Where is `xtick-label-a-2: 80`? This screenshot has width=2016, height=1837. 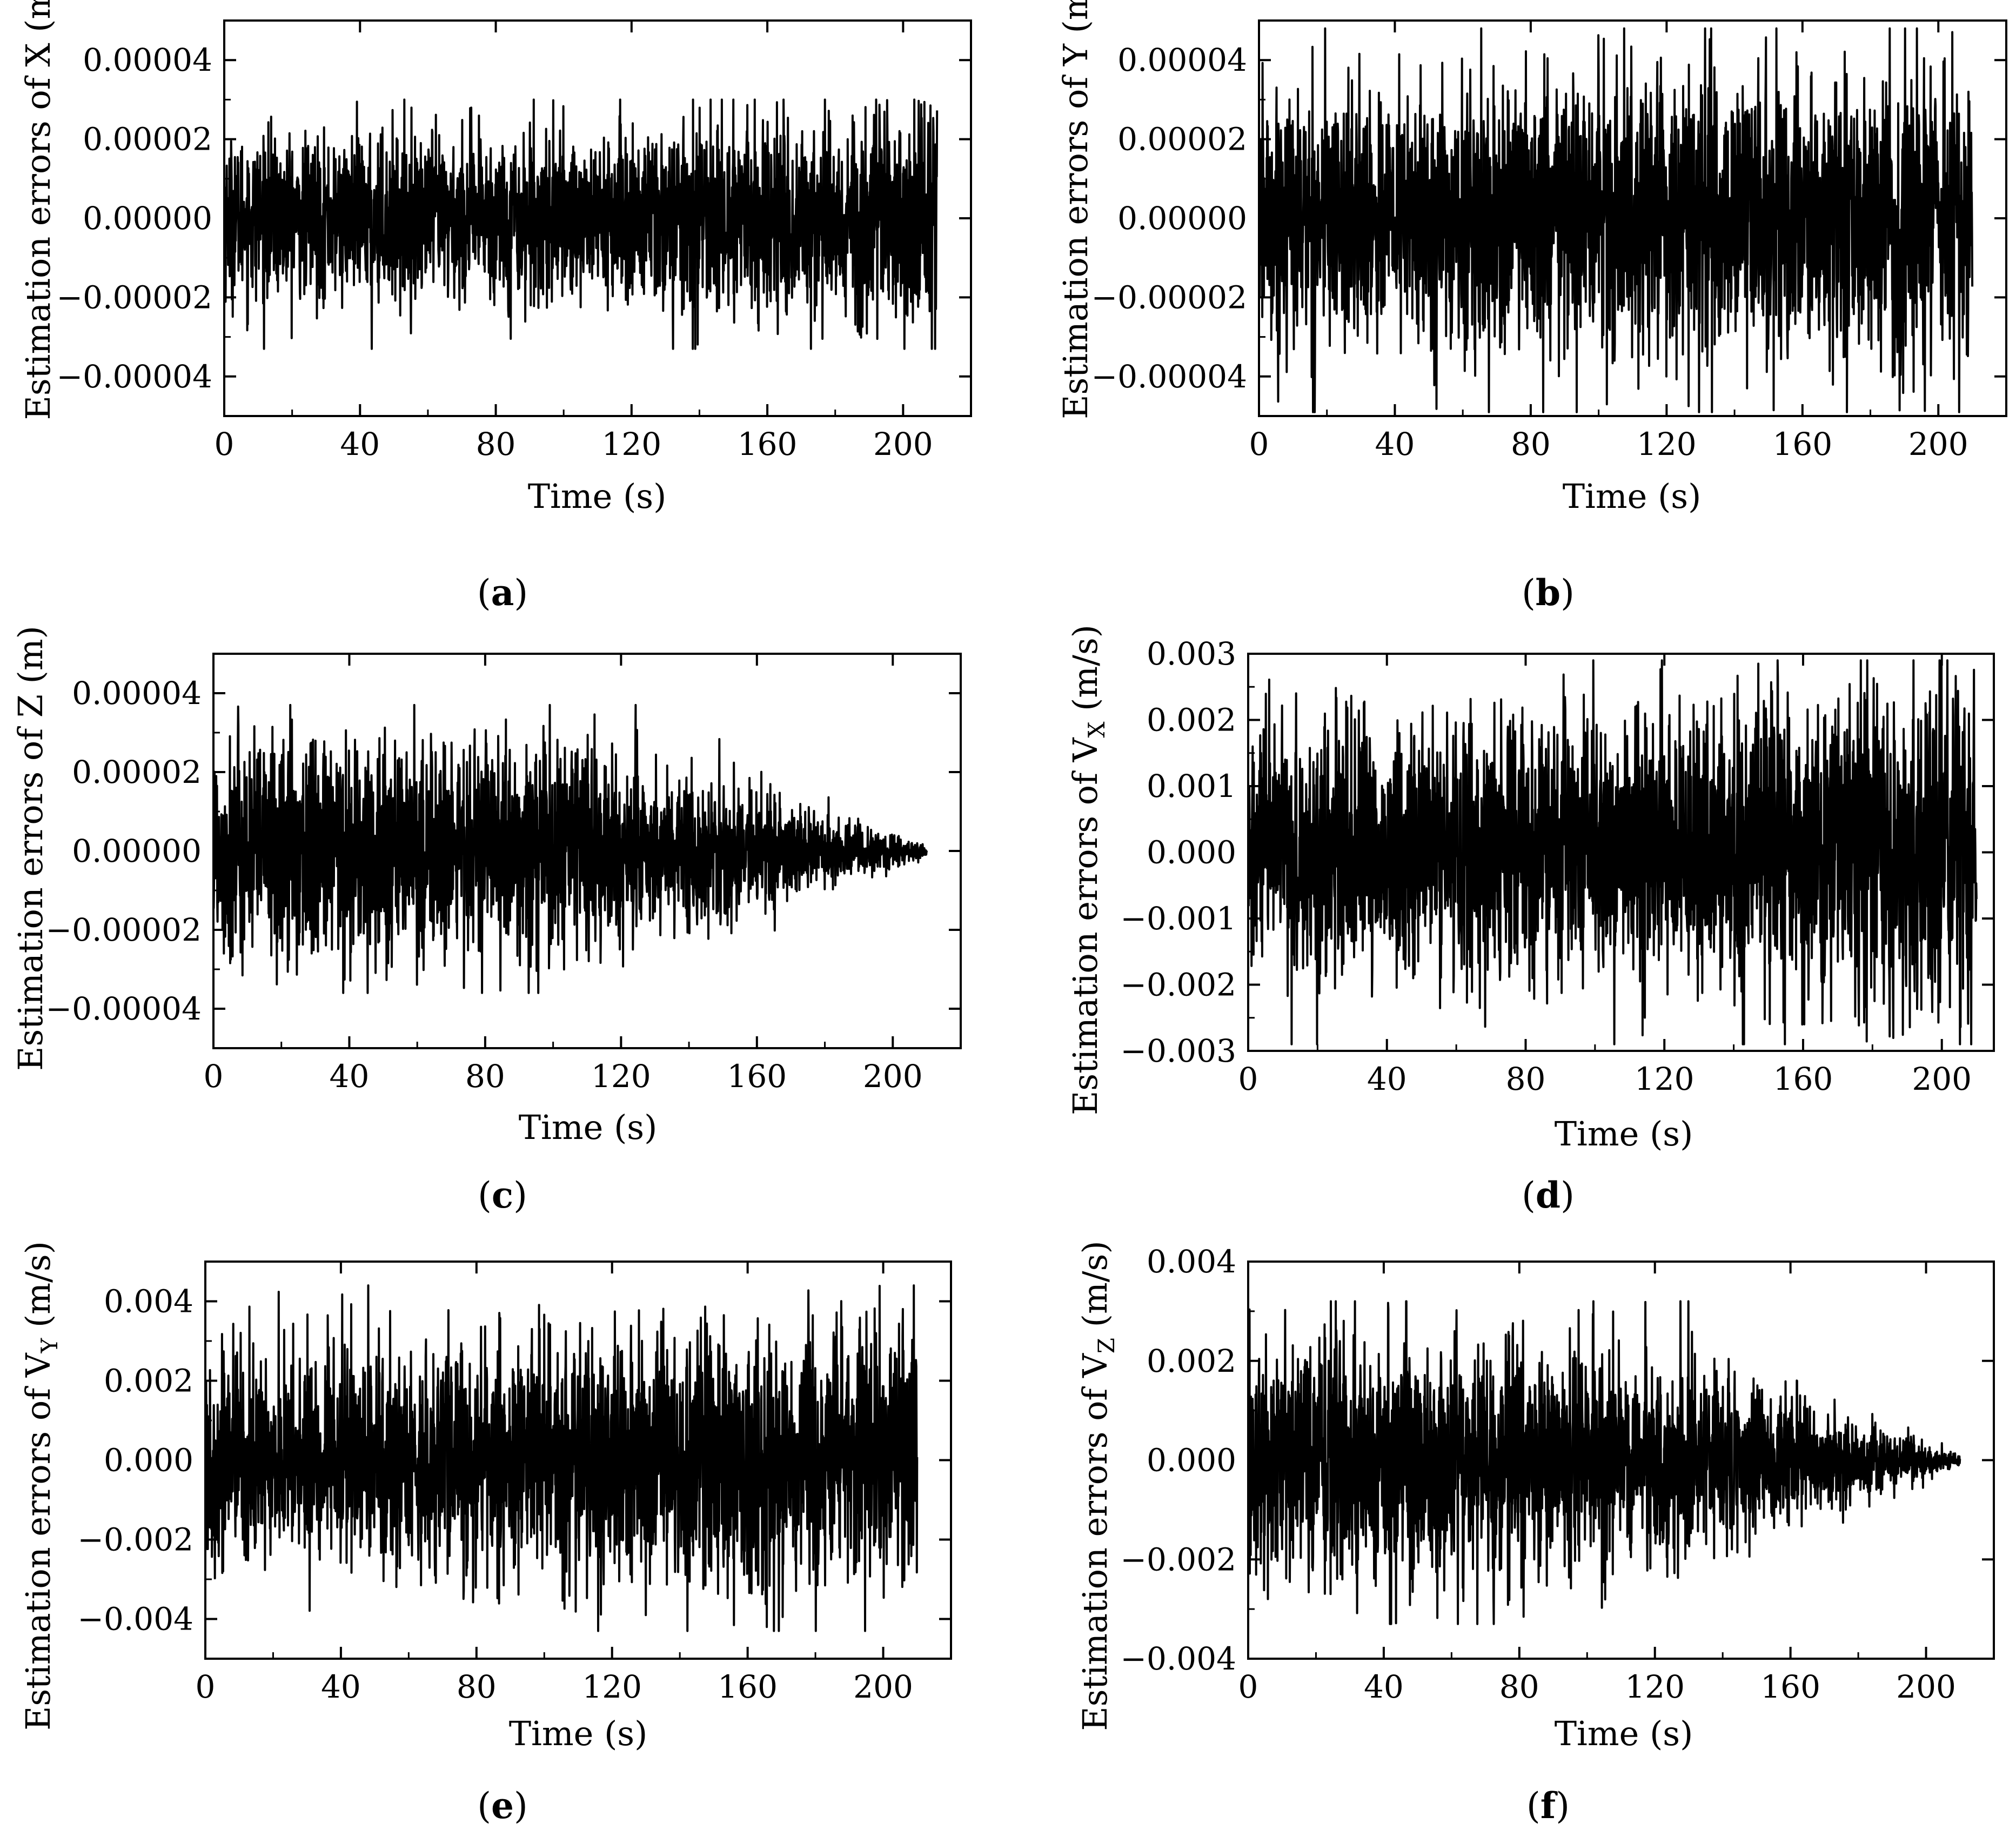 xtick-label-a-2: 80 is located at coordinates (496, 444).